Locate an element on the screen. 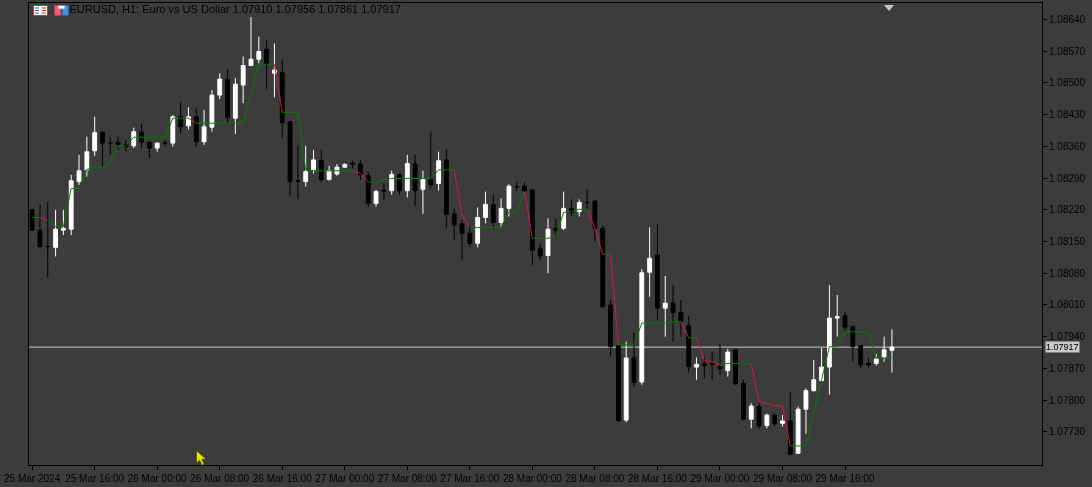 This screenshot has height=487, width=1092. x-tick-label: 28 Mar 16:00 is located at coordinates (657, 478).